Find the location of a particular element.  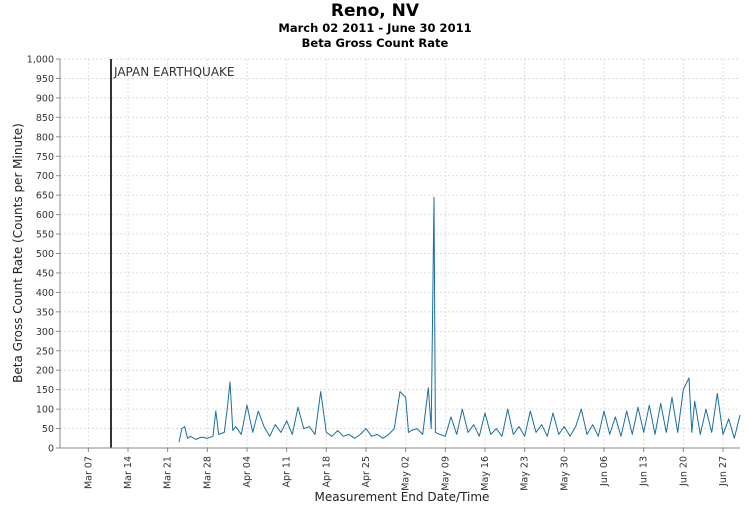

y-tick-label: 650 is located at coordinates (45, 196).